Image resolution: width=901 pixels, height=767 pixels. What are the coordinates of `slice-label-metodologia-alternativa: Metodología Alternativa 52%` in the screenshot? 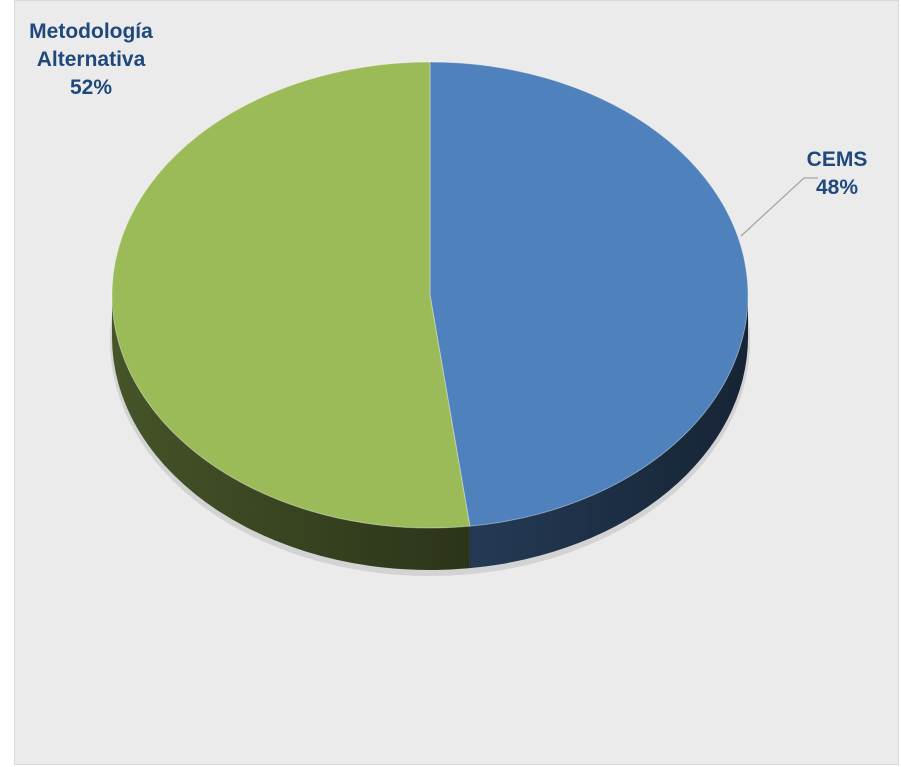 It's located at (91, 60).